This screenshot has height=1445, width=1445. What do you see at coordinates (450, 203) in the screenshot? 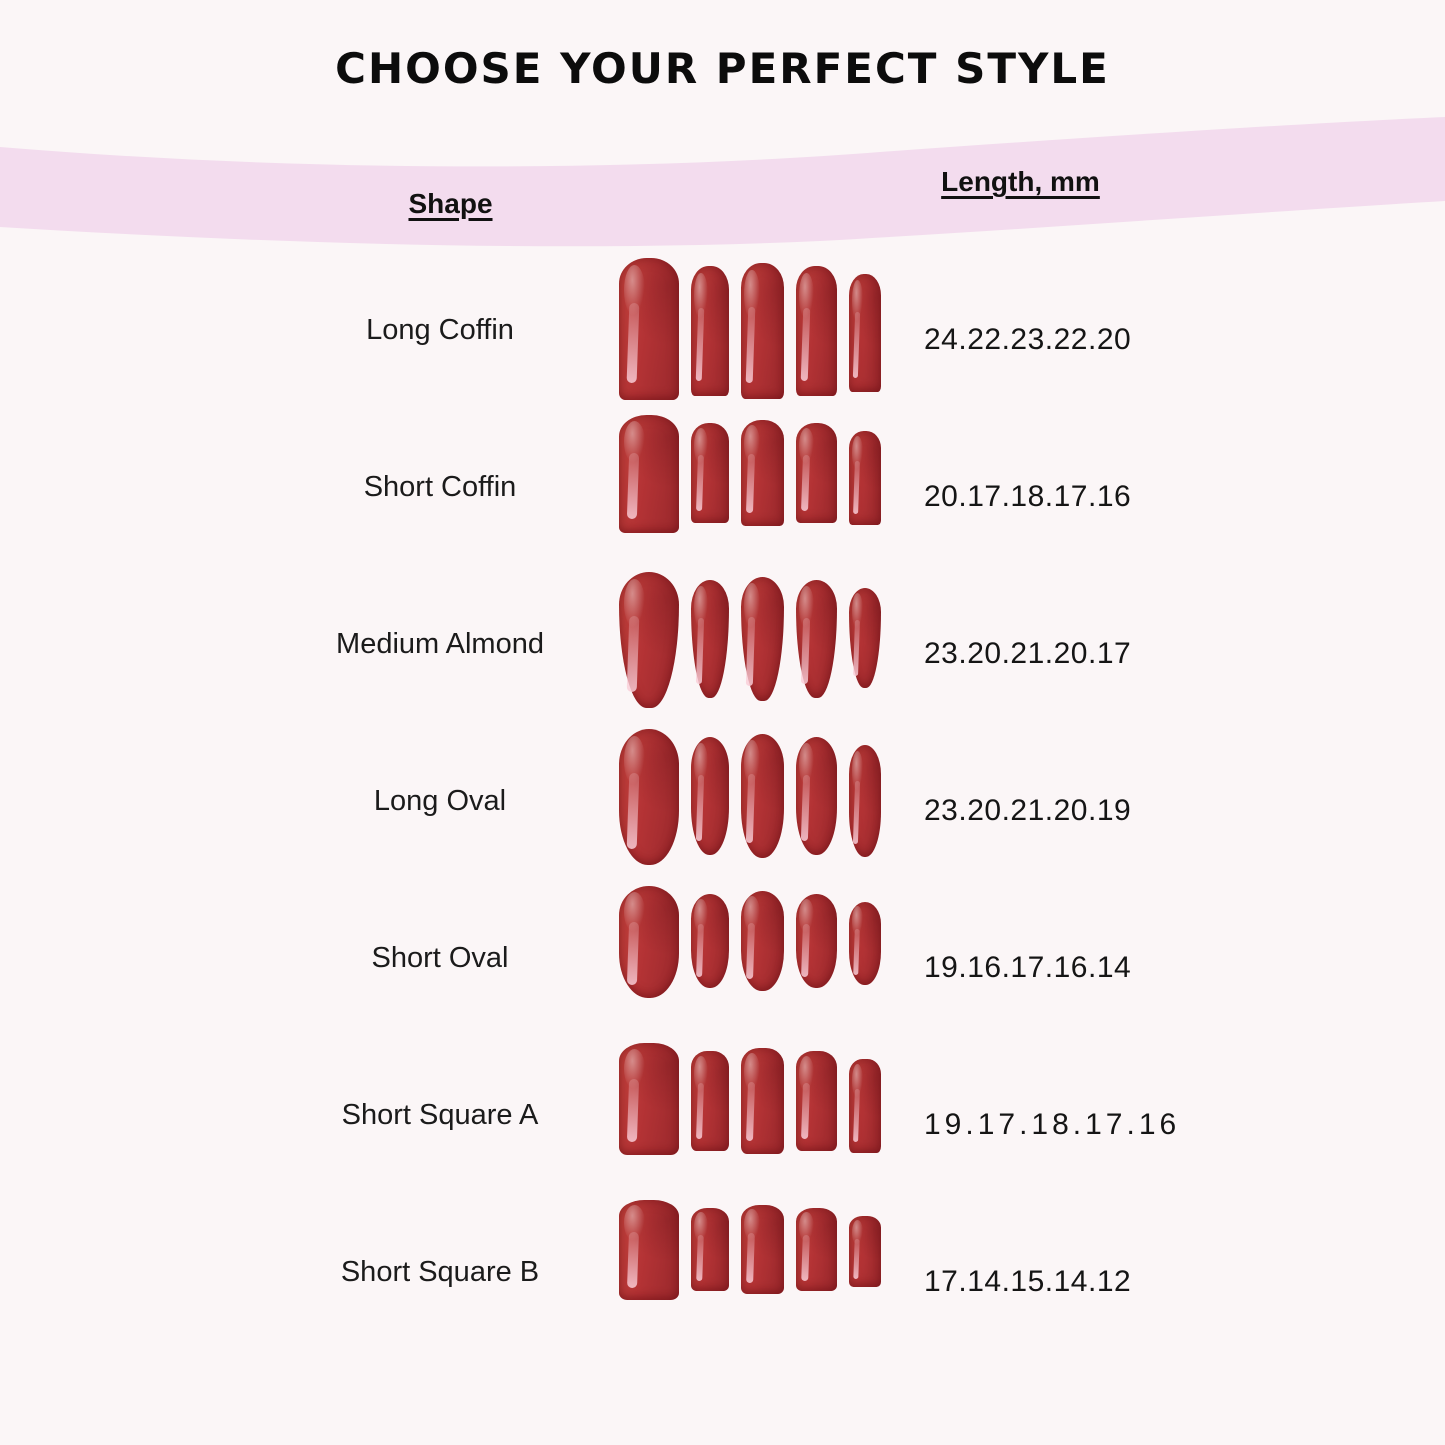
I see `column-header-shape: Shape` at bounding box center [450, 203].